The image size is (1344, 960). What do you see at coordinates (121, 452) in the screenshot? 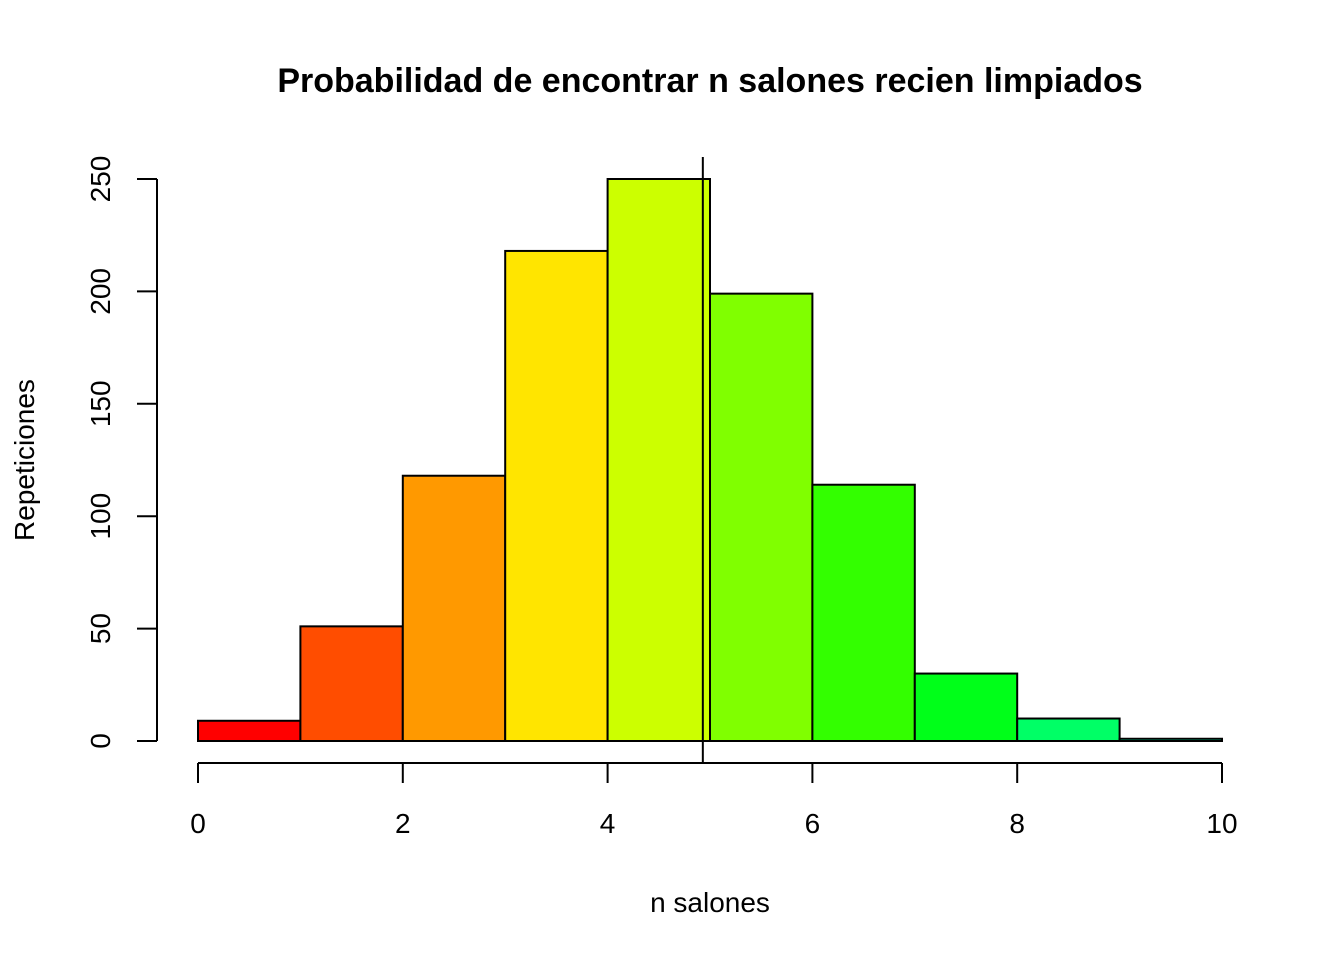
I see `y-axis: 0 50 100 150 200 250` at bounding box center [121, 452].